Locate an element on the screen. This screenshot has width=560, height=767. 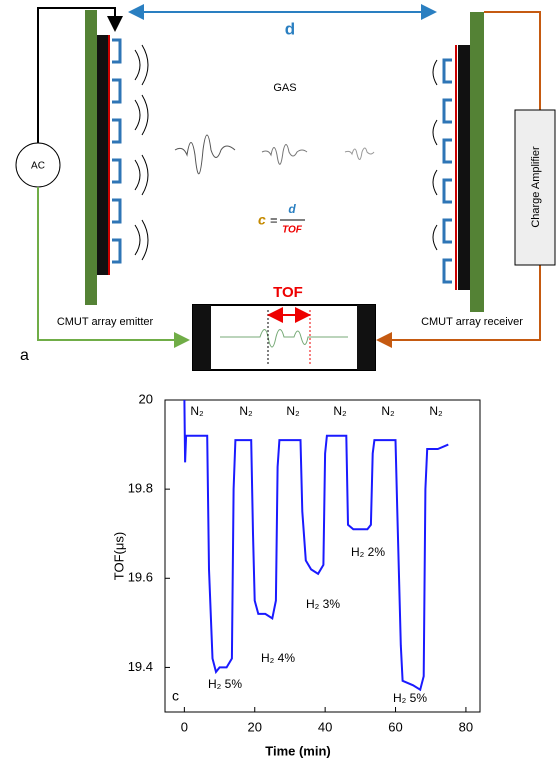
medium-label: GAS is located at coordinates (284, 88).